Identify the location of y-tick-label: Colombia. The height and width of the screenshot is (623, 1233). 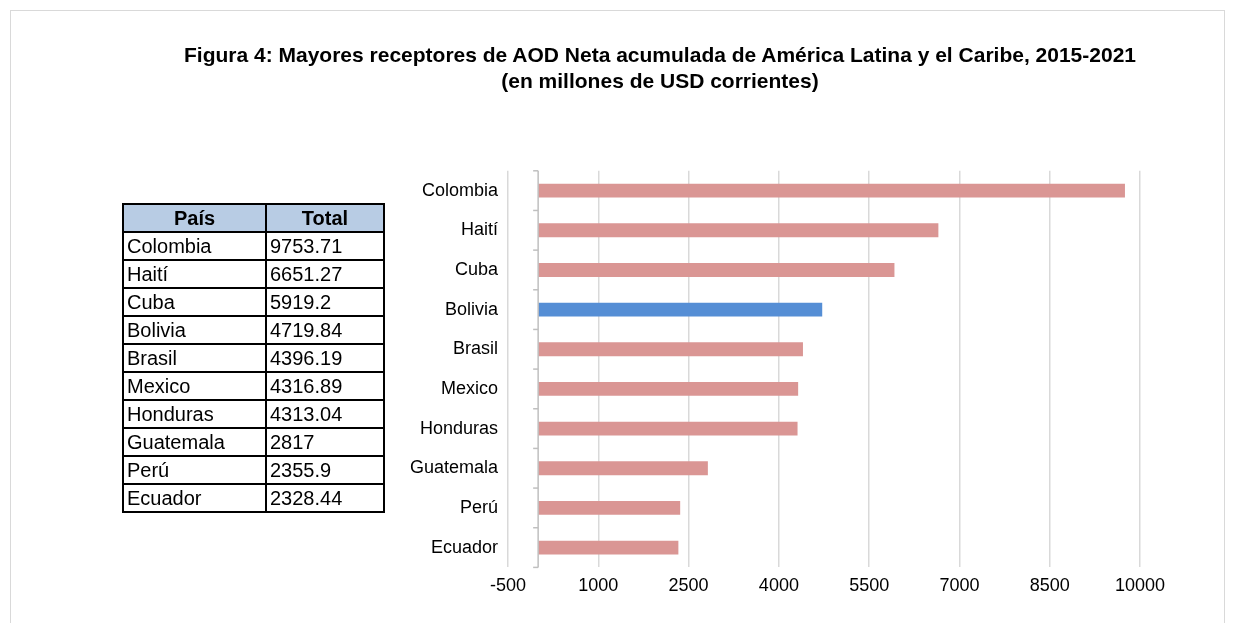
(461, 189).